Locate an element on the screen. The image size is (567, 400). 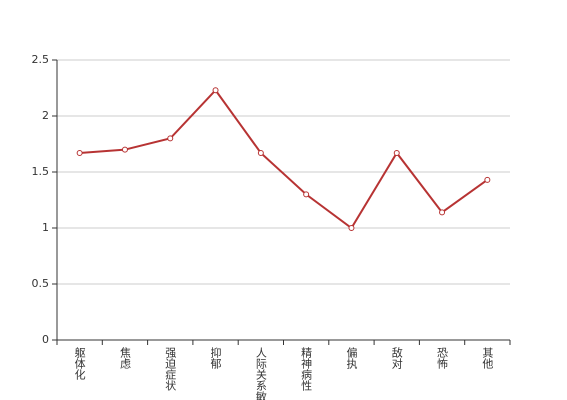
x-tick-label: 躯体化 is located at coordinates (79, 364).